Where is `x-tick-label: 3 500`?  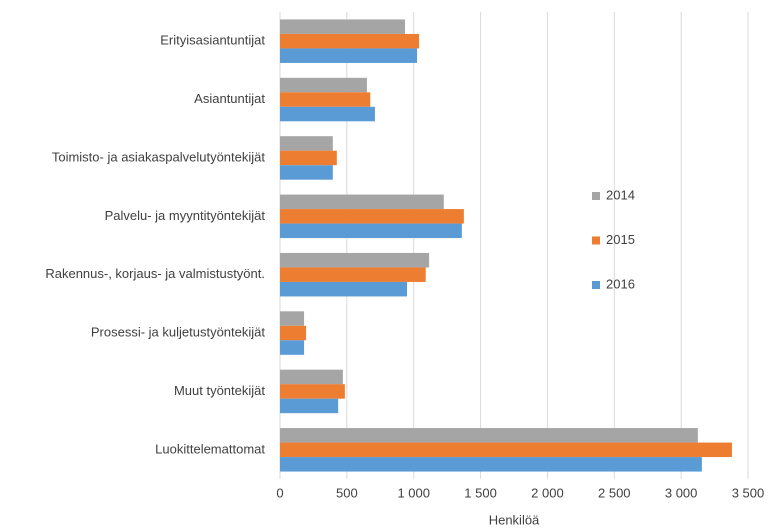
x-tick-label: 3 500 is located at coordinates (748, 492).